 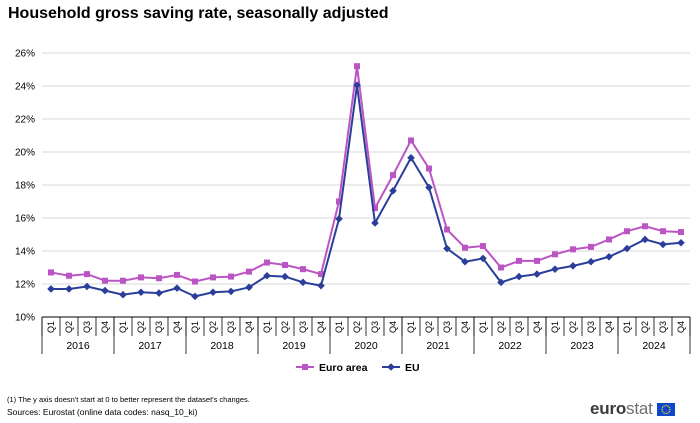 I want to click on y-tick-label: 12%, so click(x=25, y=285).